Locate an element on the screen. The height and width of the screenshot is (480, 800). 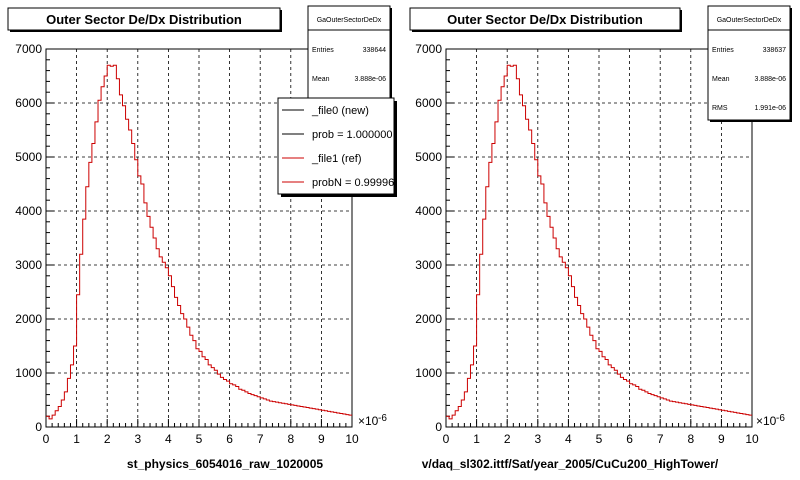
stats-row-value: 338644 is located at coordinates (374, 50).